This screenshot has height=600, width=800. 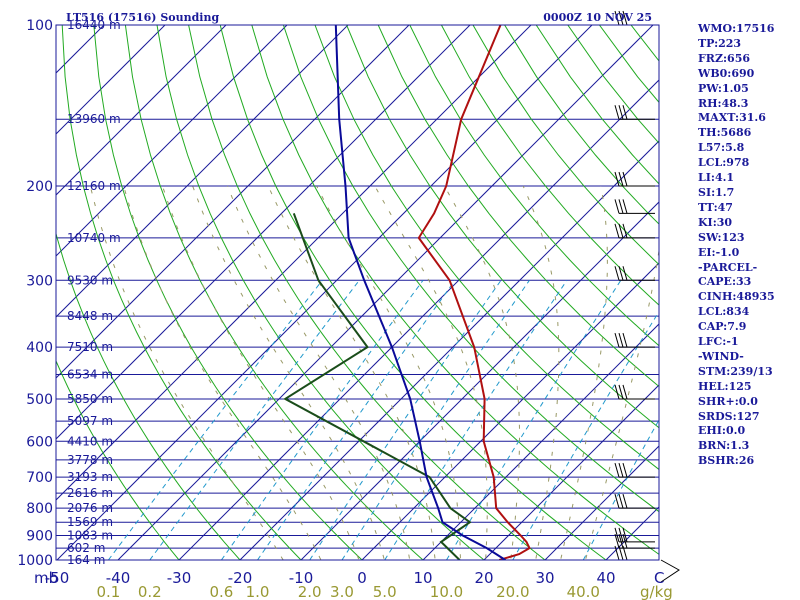 What do you see at coordinates (422, 578) in the screenshot?
I see `temperature-tick-label: 10` at bounding box center [422, 578].